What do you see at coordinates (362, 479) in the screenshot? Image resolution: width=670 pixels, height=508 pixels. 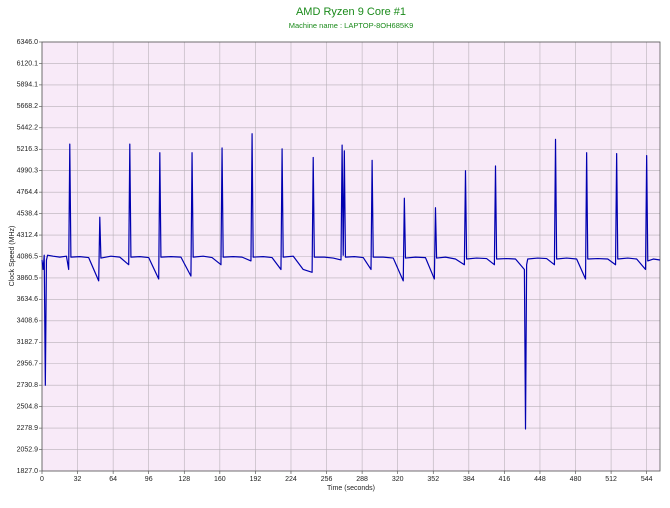 I see `x-tick-label: 288` at bounding box center [362, 479].